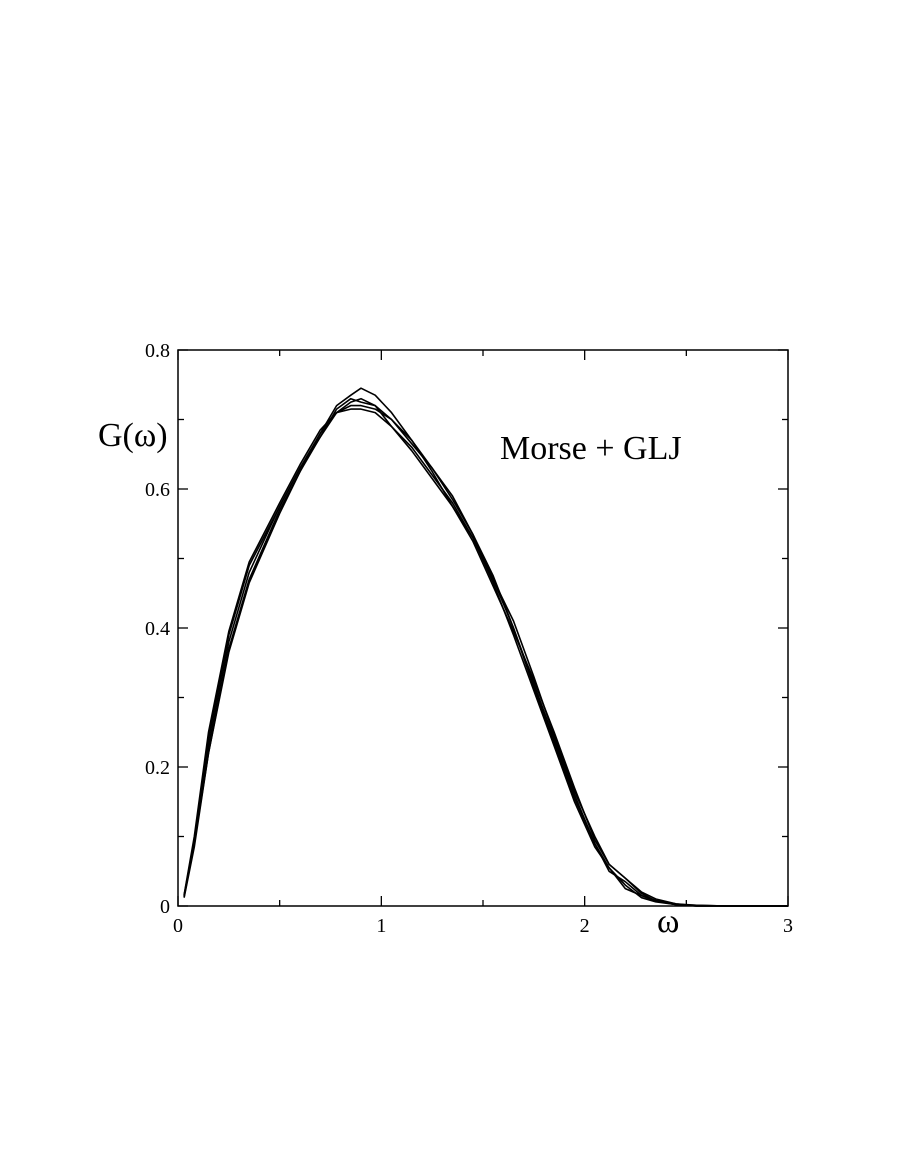 The height and width of the screenshot is (1164, 900). Describe the element at coordinates (381, 926) in the screenshot. I see `x-tick-label: 1` at that location.